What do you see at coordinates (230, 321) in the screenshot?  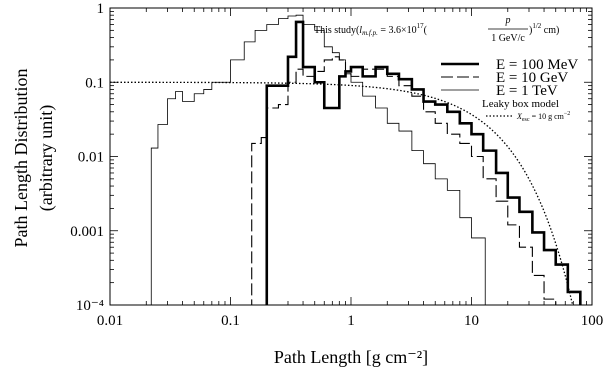 I see `x-tick-label: 0.1` at bounding box center [230, 321].